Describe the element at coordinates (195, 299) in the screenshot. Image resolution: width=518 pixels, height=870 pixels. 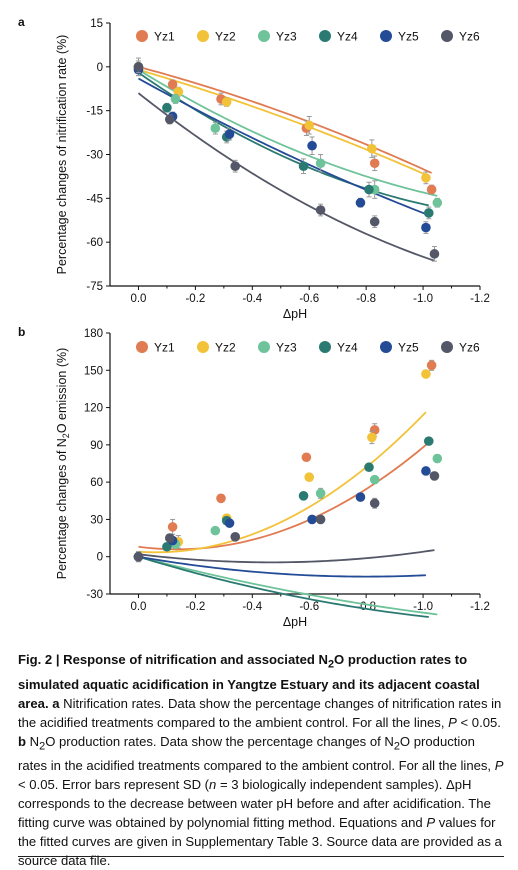
I see `x-tick-label: -0.2` at that location.